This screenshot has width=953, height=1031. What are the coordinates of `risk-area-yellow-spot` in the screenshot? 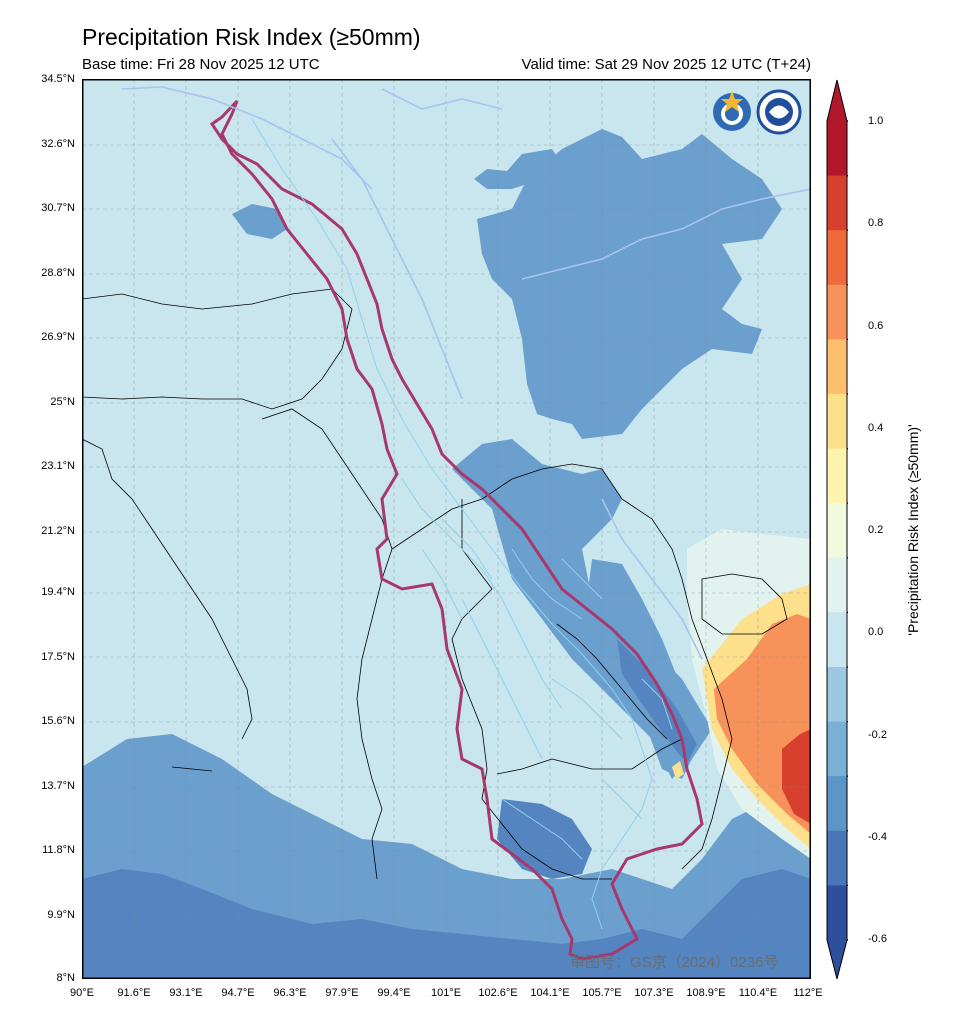 It's located at (678, 770).